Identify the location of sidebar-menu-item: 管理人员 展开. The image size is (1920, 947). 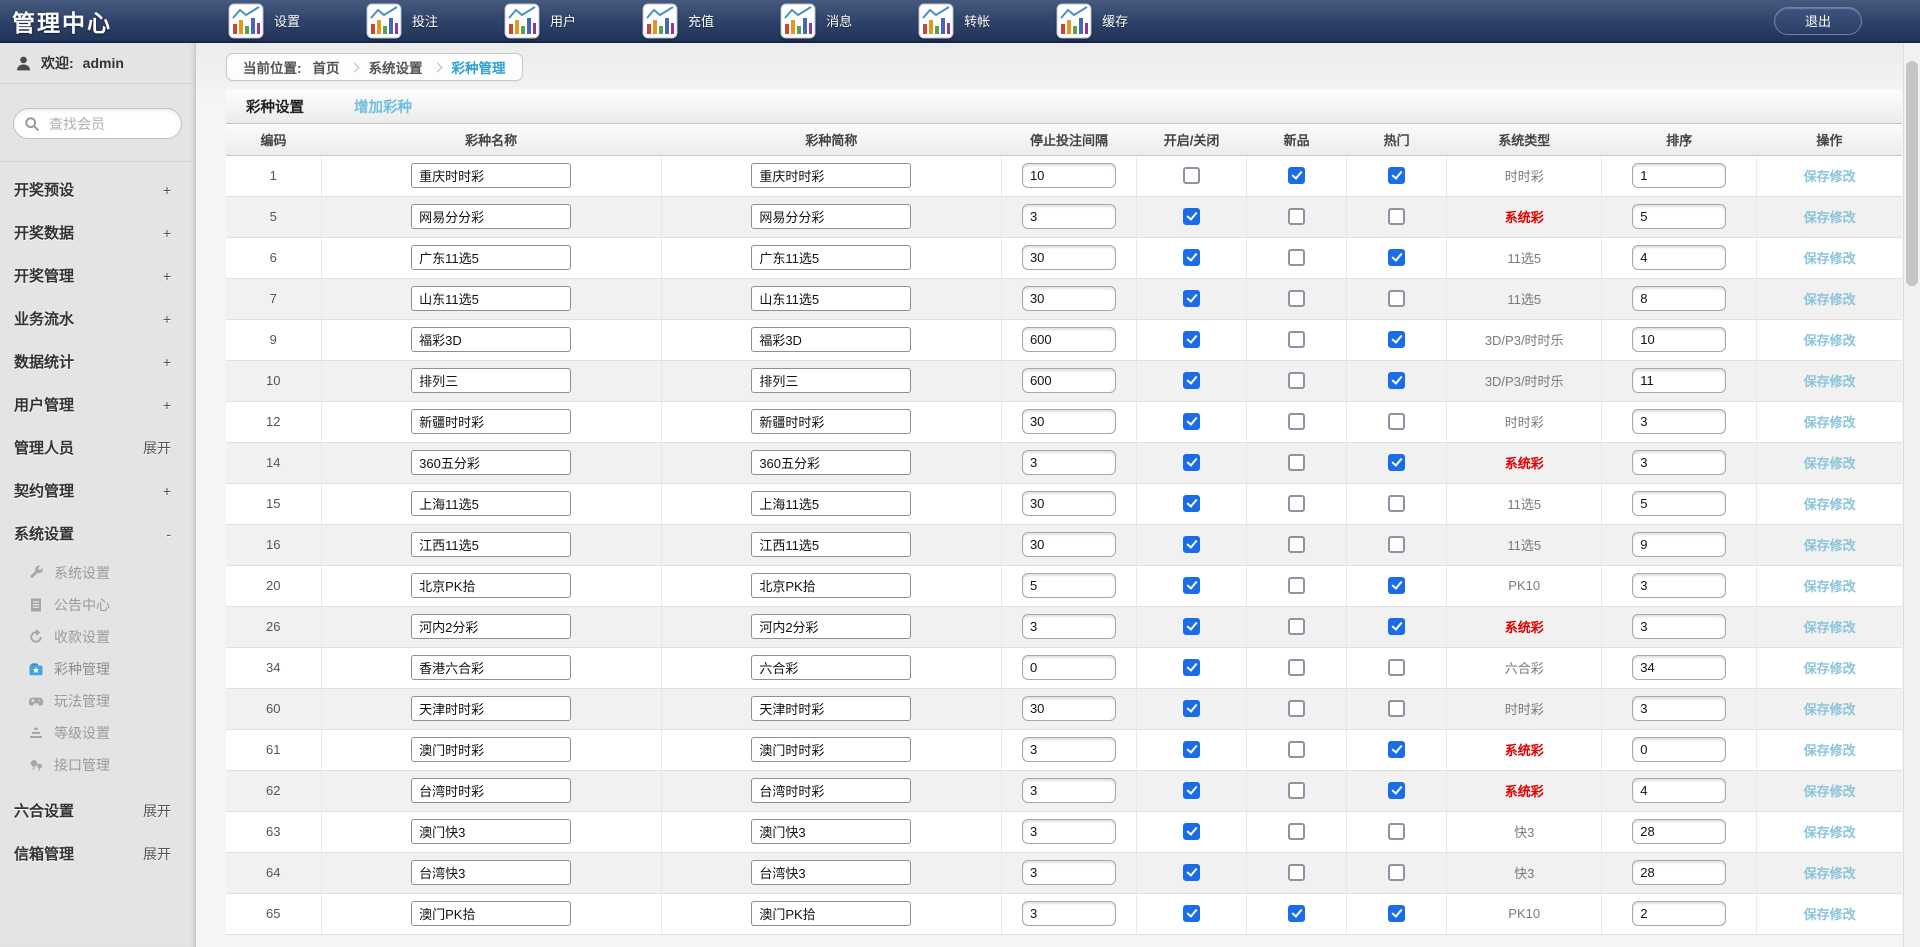
(97, 447).